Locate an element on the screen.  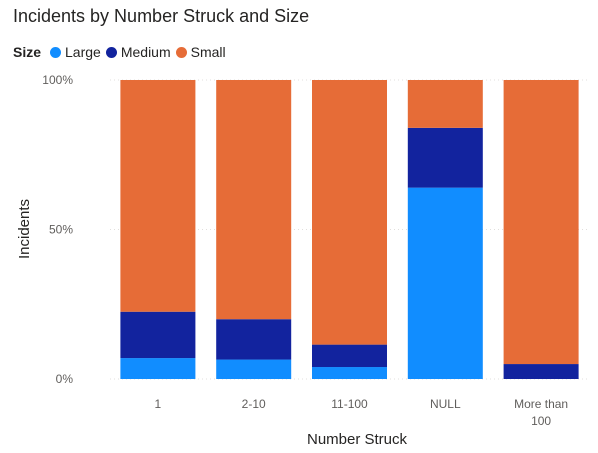
y-tick-label: 0% is located at coordinates (65, 379).